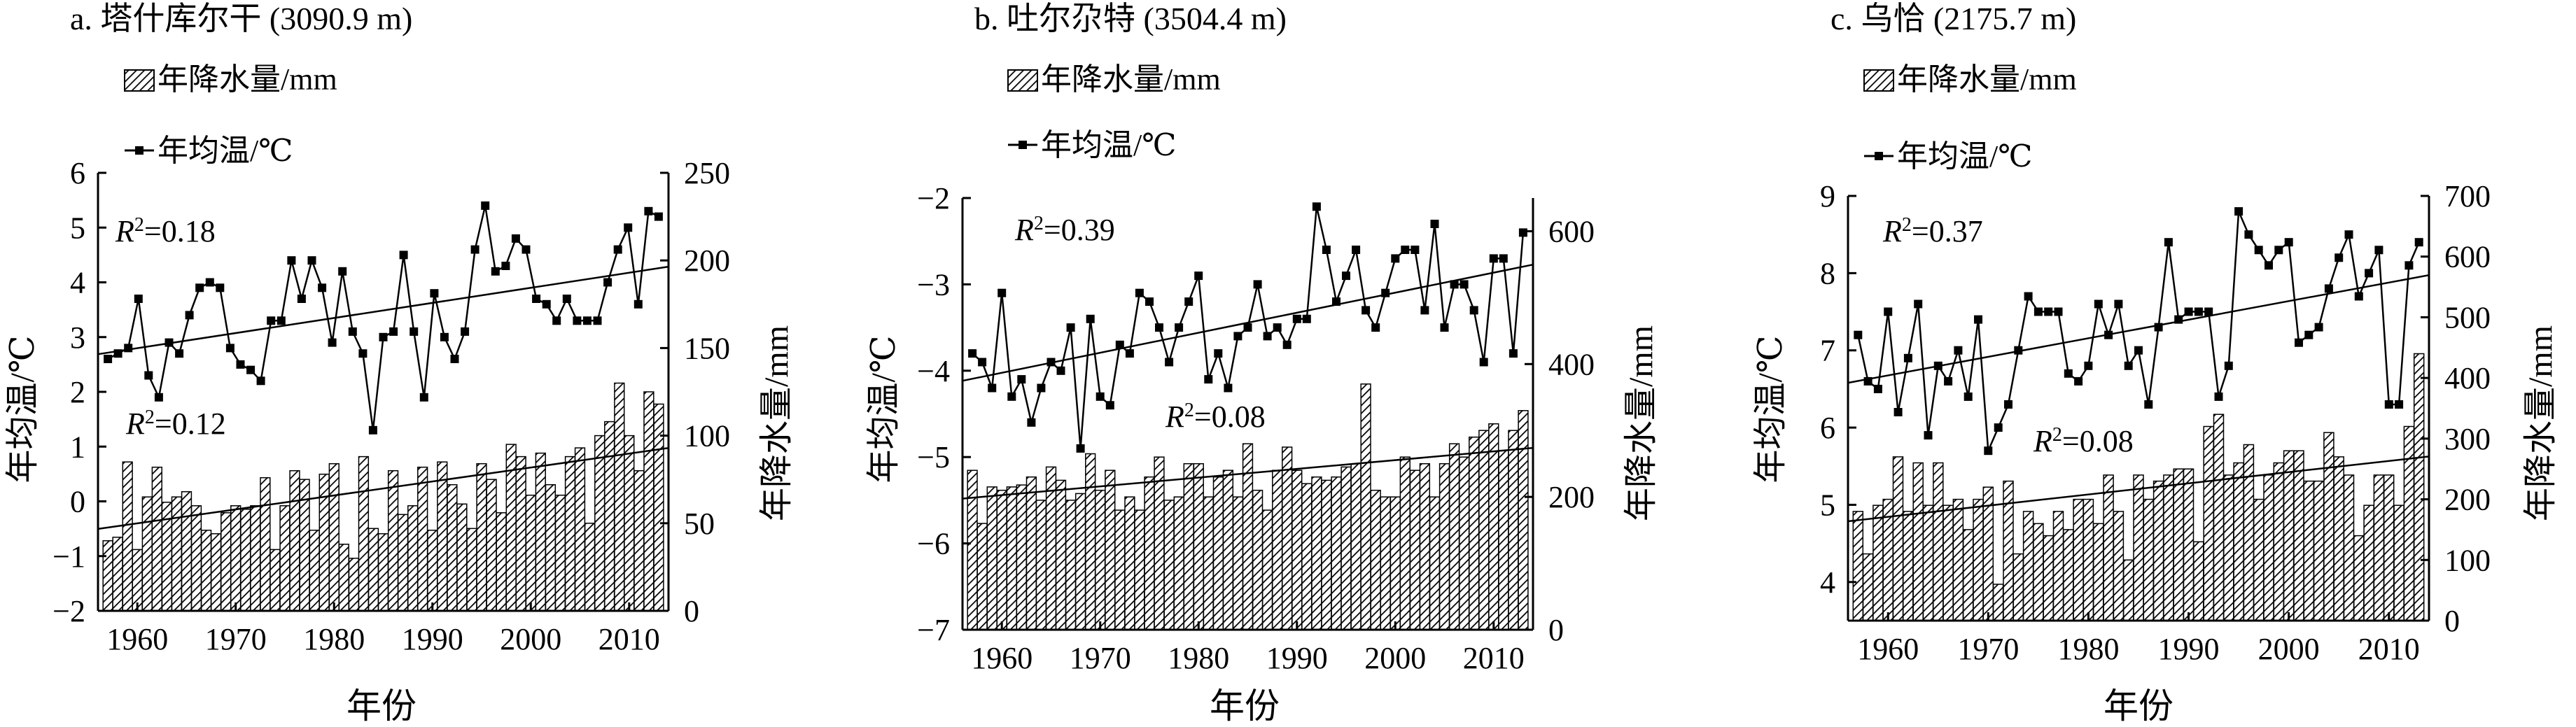 The height and width of the screenshot is (727, 2576). I want to click on y-left-tick-label: −3, so click(933, 284).